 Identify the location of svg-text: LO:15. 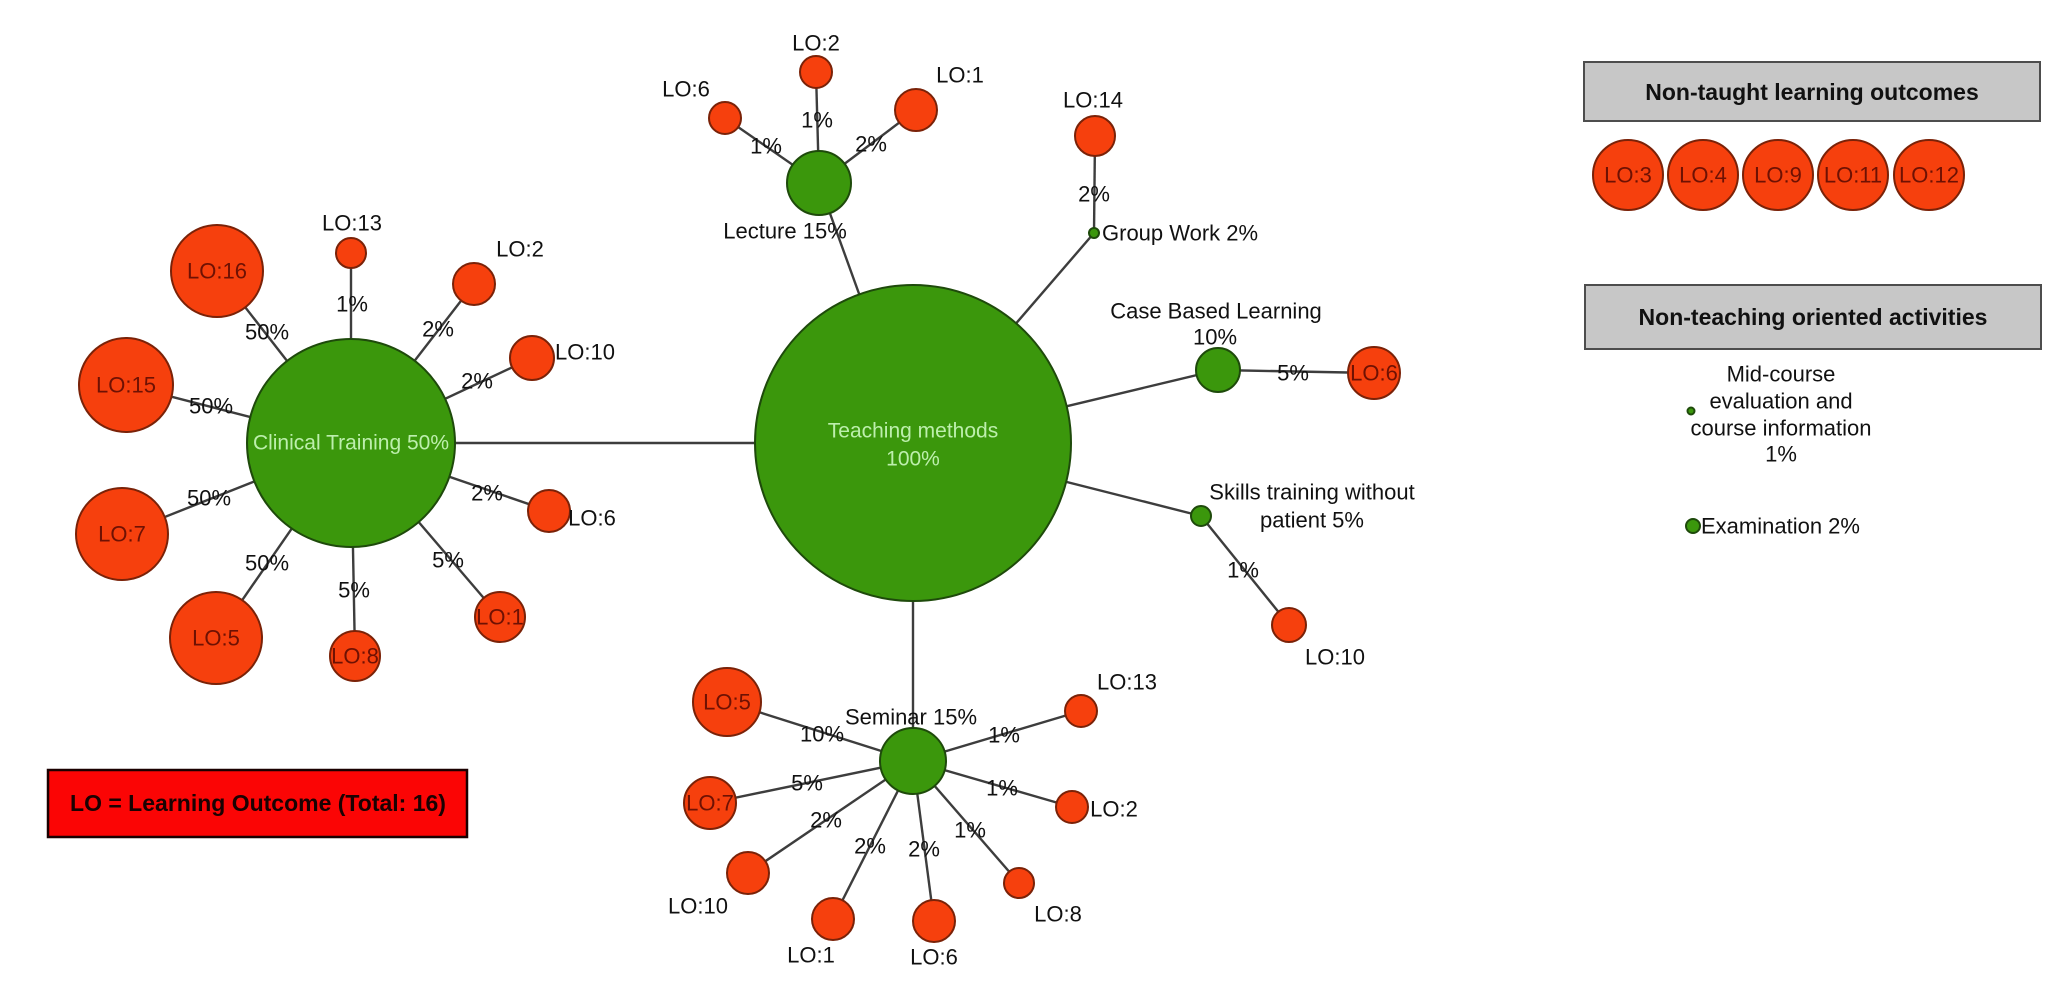
(126, 385).